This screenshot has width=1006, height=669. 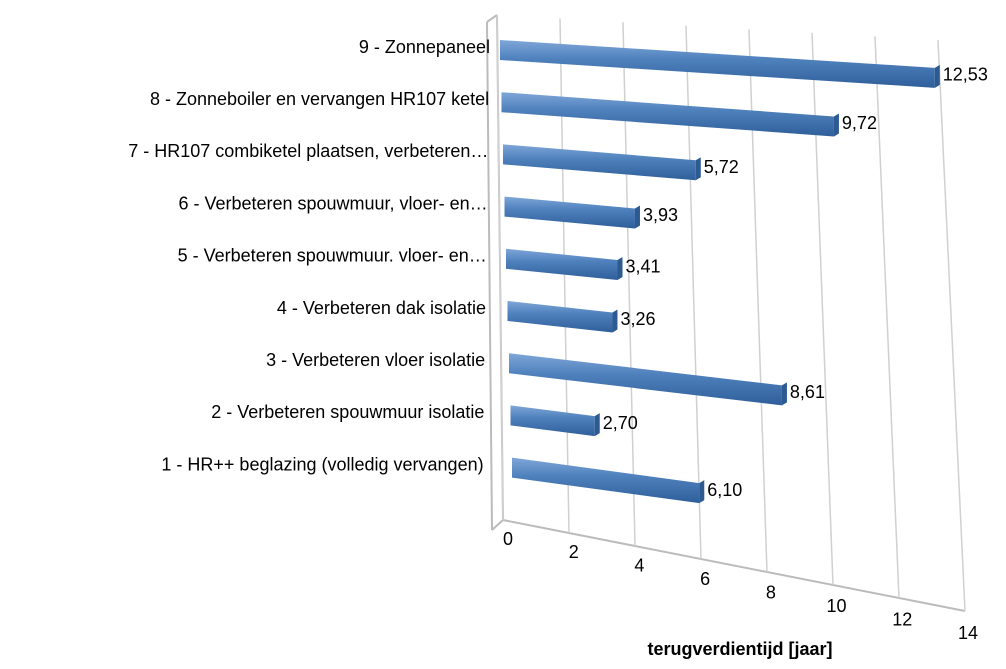 I want to click on x-tick-label: 0, so click(x=508, y=539).